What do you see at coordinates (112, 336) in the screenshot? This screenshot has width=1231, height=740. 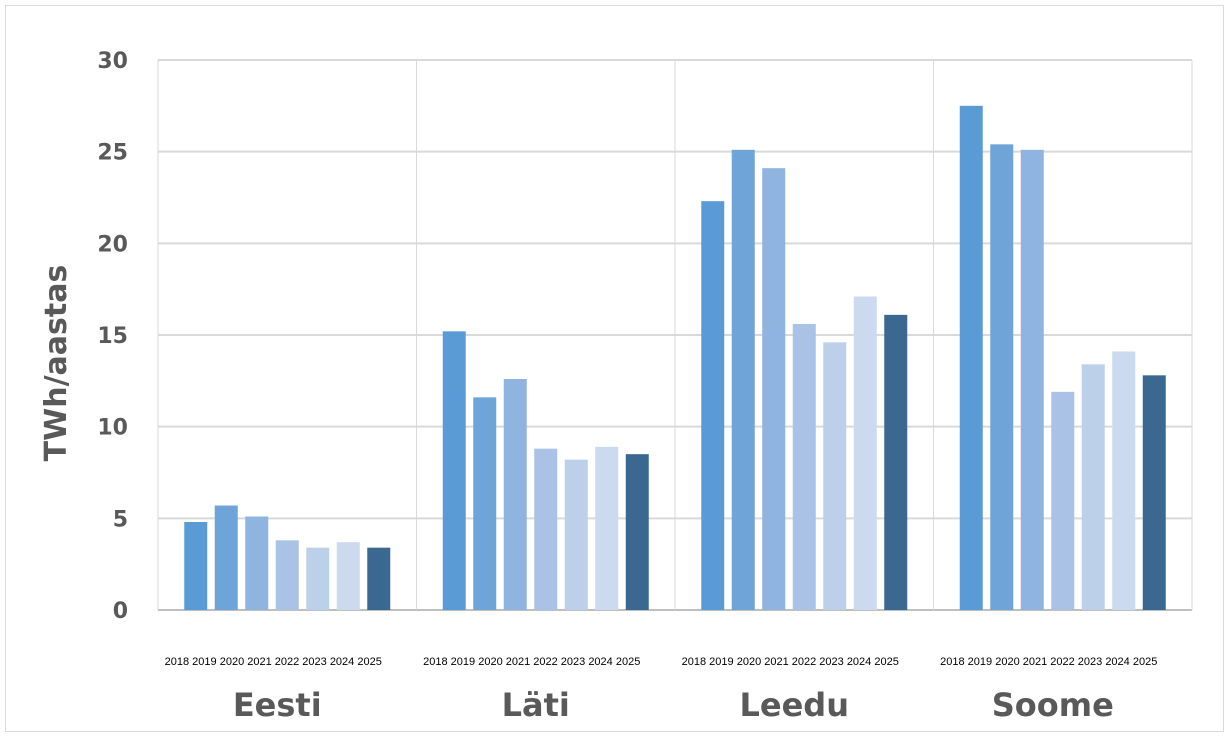 I see `y-tick-label: 15` at bounding box center [112, 336].